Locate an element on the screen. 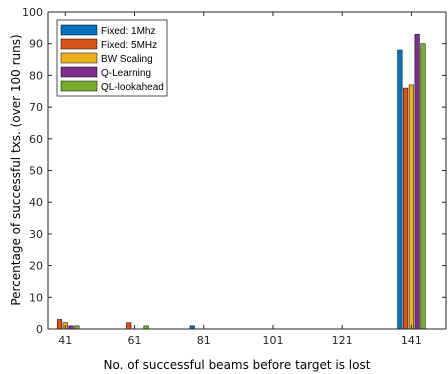 This screenshot has height=374, width=448. legend-entry-label: BW Scaling is located at coordinates (127, 59).